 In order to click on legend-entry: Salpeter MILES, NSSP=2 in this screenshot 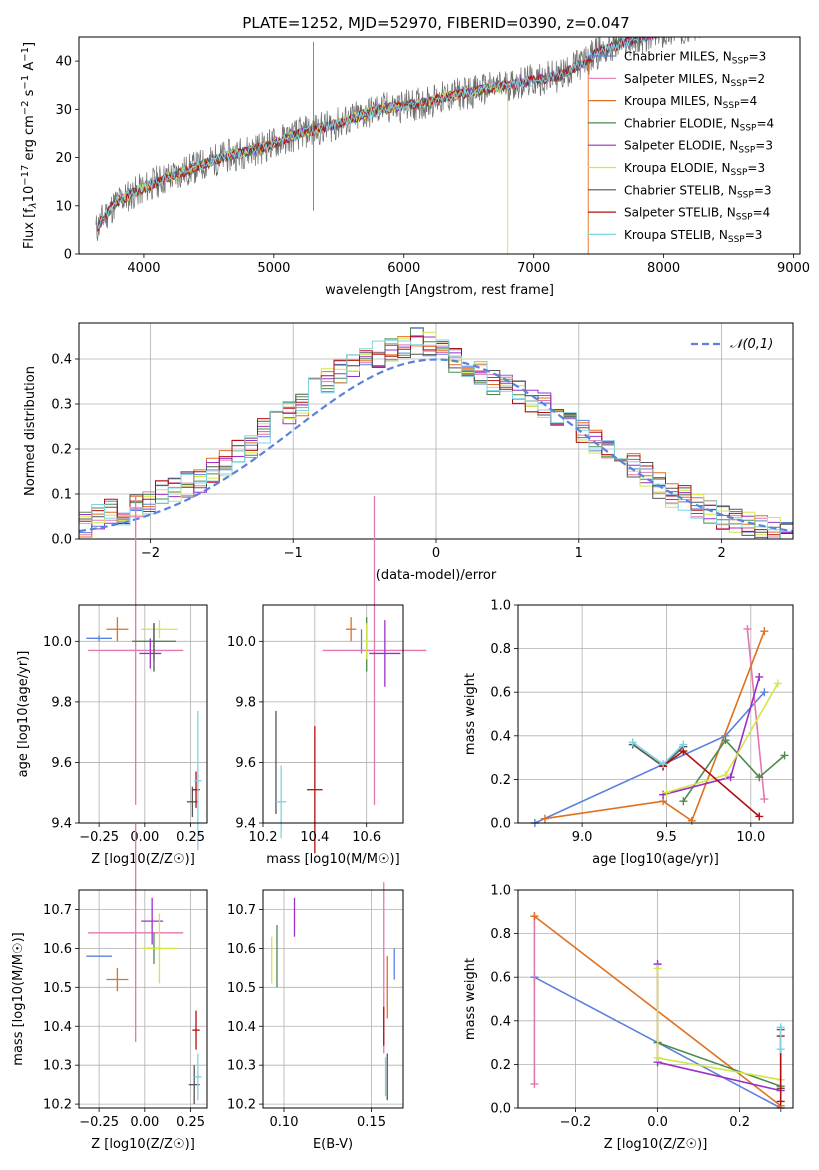, I will do `click(694, 80)`.